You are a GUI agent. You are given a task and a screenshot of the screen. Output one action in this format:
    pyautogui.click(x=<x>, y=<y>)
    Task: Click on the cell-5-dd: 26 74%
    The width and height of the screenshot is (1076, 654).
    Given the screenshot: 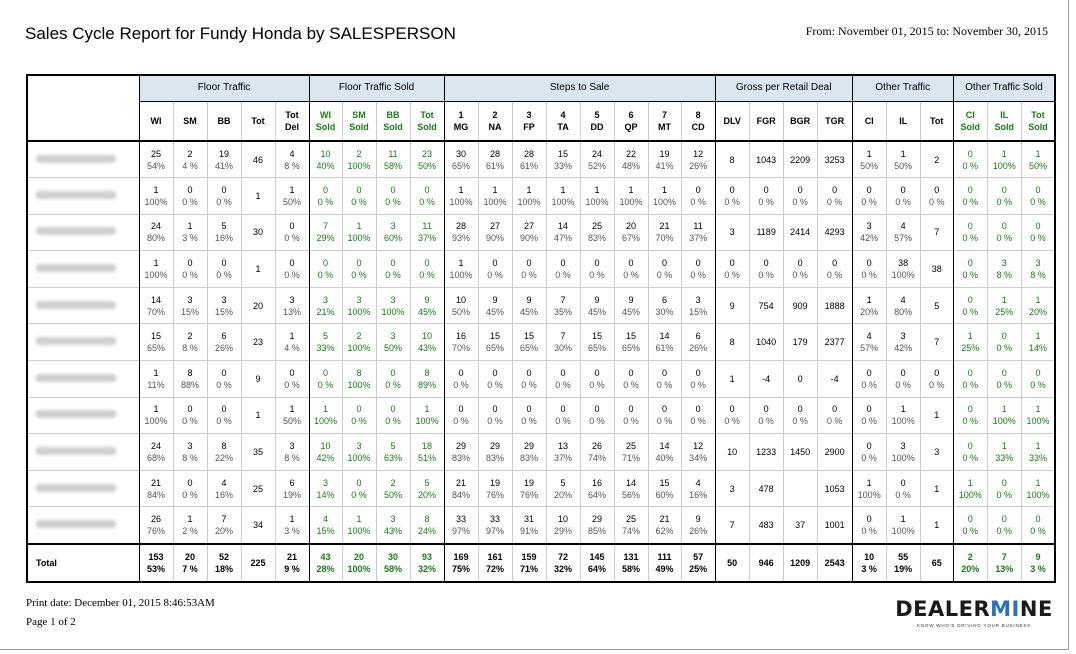 What is the action you would take?
    pyautogui.click(x=597, y=452)
    